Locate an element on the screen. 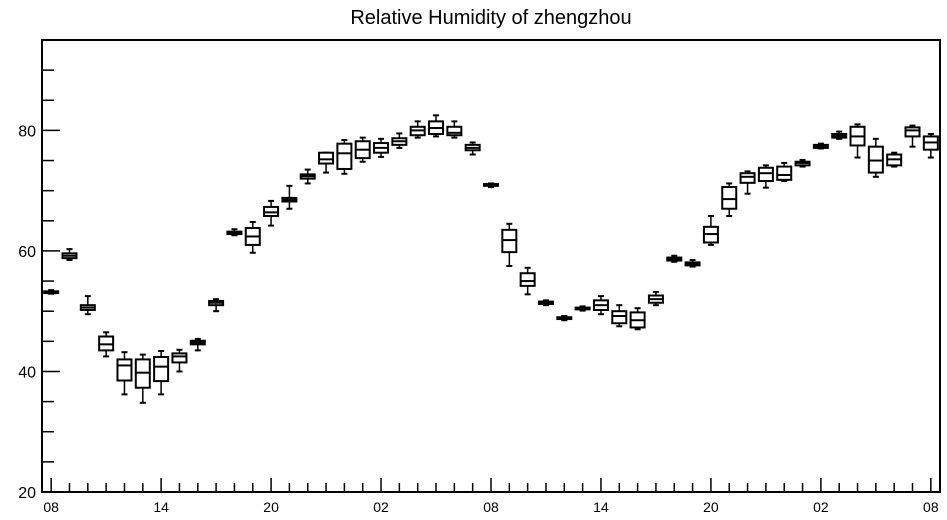 This screenshot has width=947, height=520. y-tick-label: 60 is located at coordinates (27, 252).